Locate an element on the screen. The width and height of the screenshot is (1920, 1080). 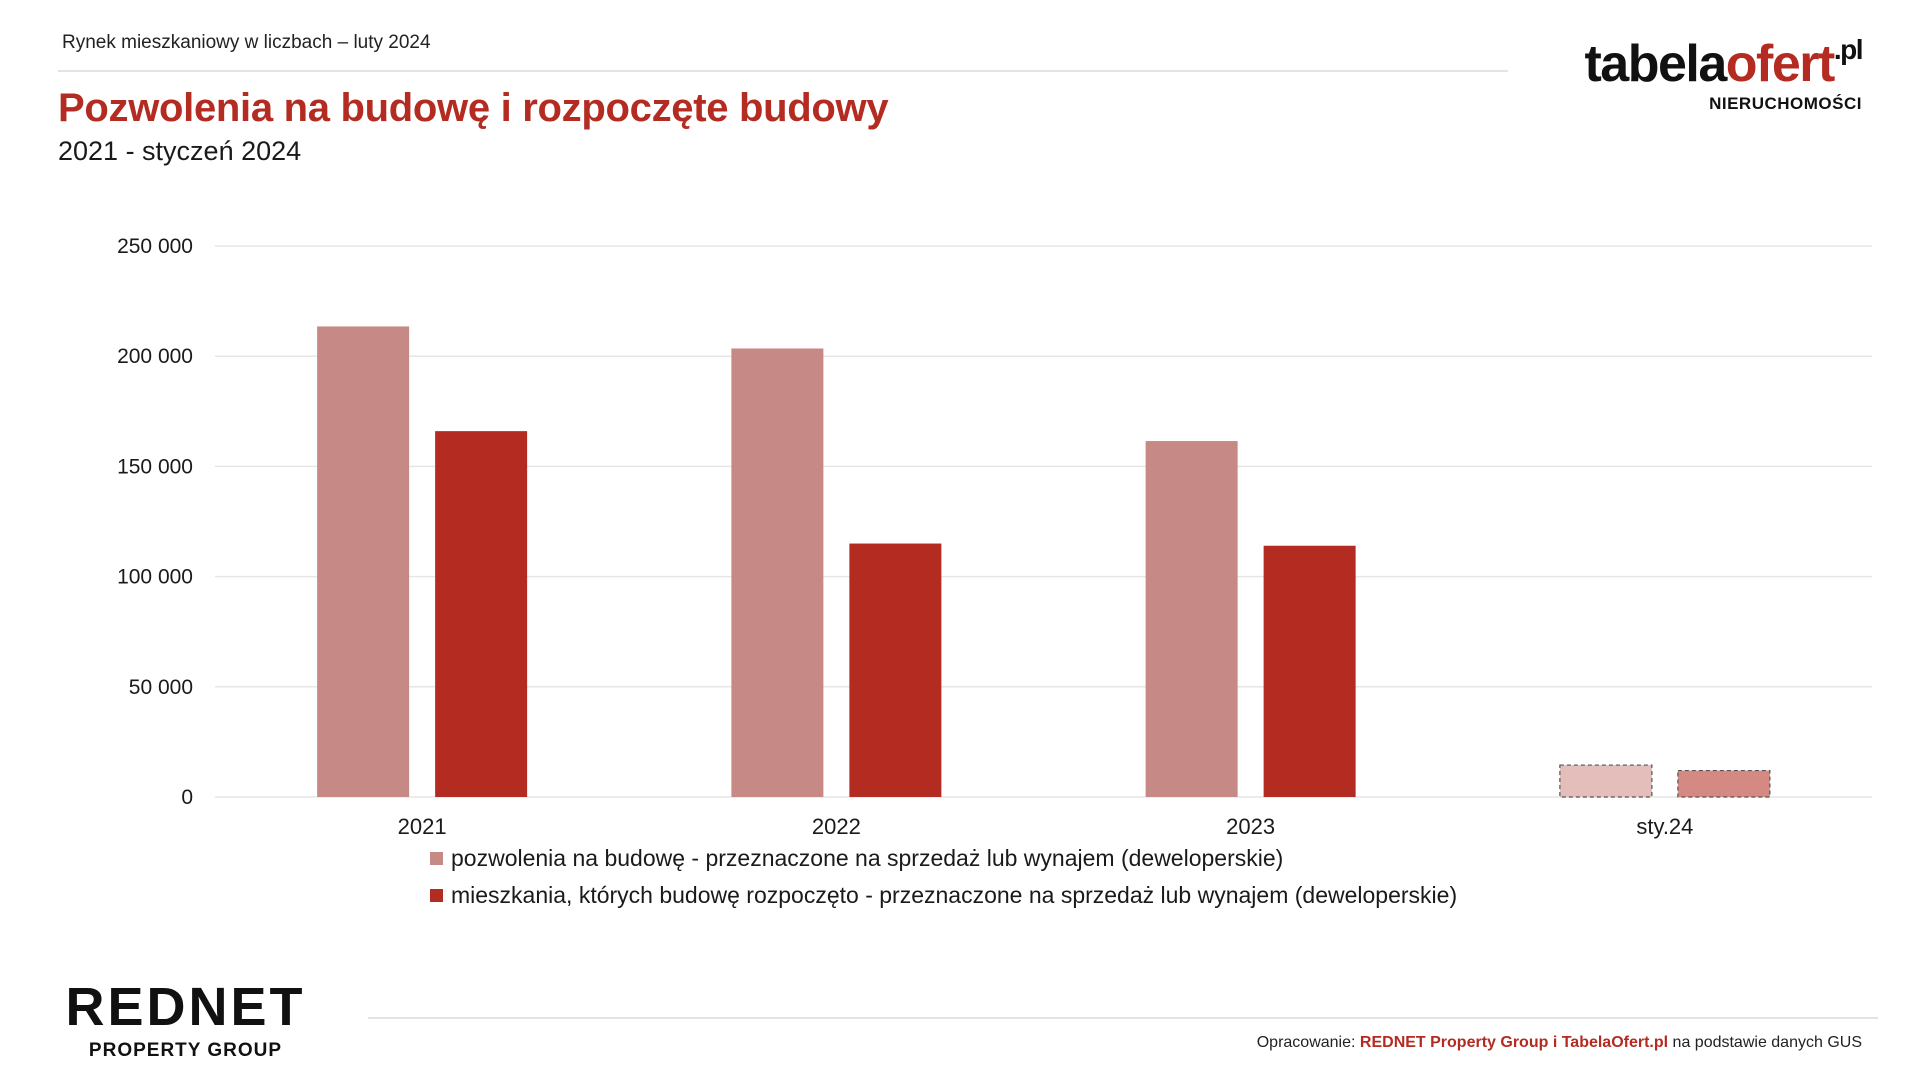
logo-part-tabela: tabela is located at coordinates (1655, 64).